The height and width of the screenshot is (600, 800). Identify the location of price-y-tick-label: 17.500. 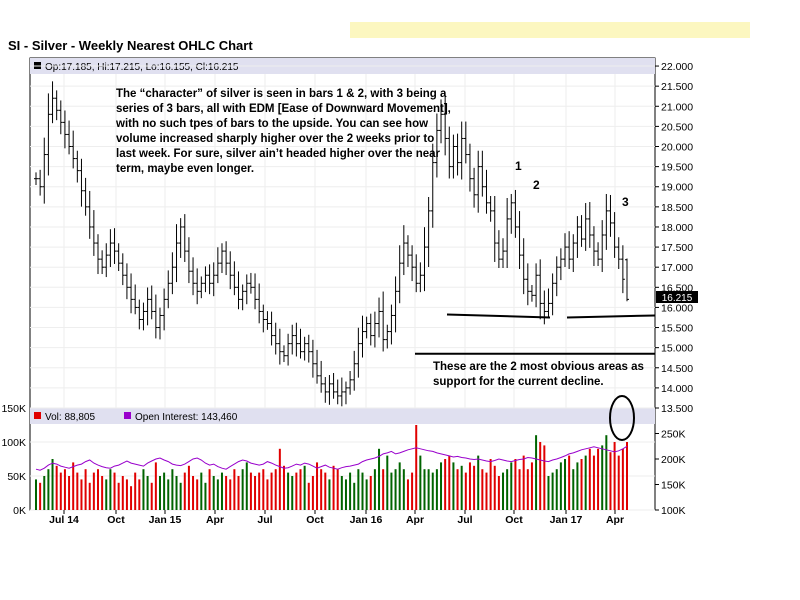
(677, 248).